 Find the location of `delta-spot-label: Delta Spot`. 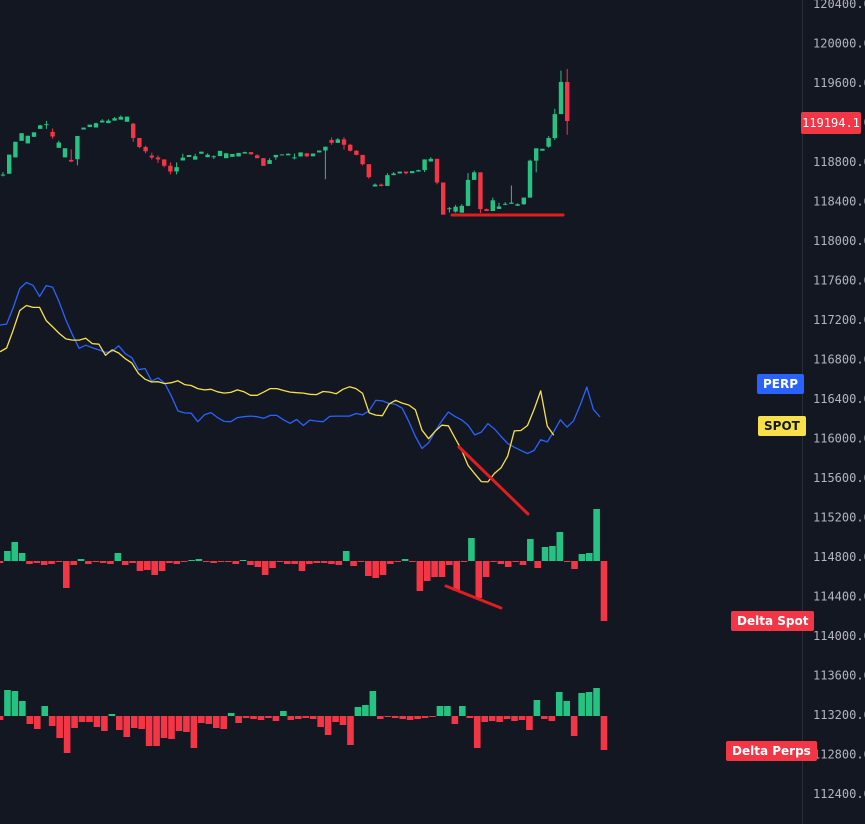

delta-spot-label: Delta Spot is located at coordinates (773, 621).